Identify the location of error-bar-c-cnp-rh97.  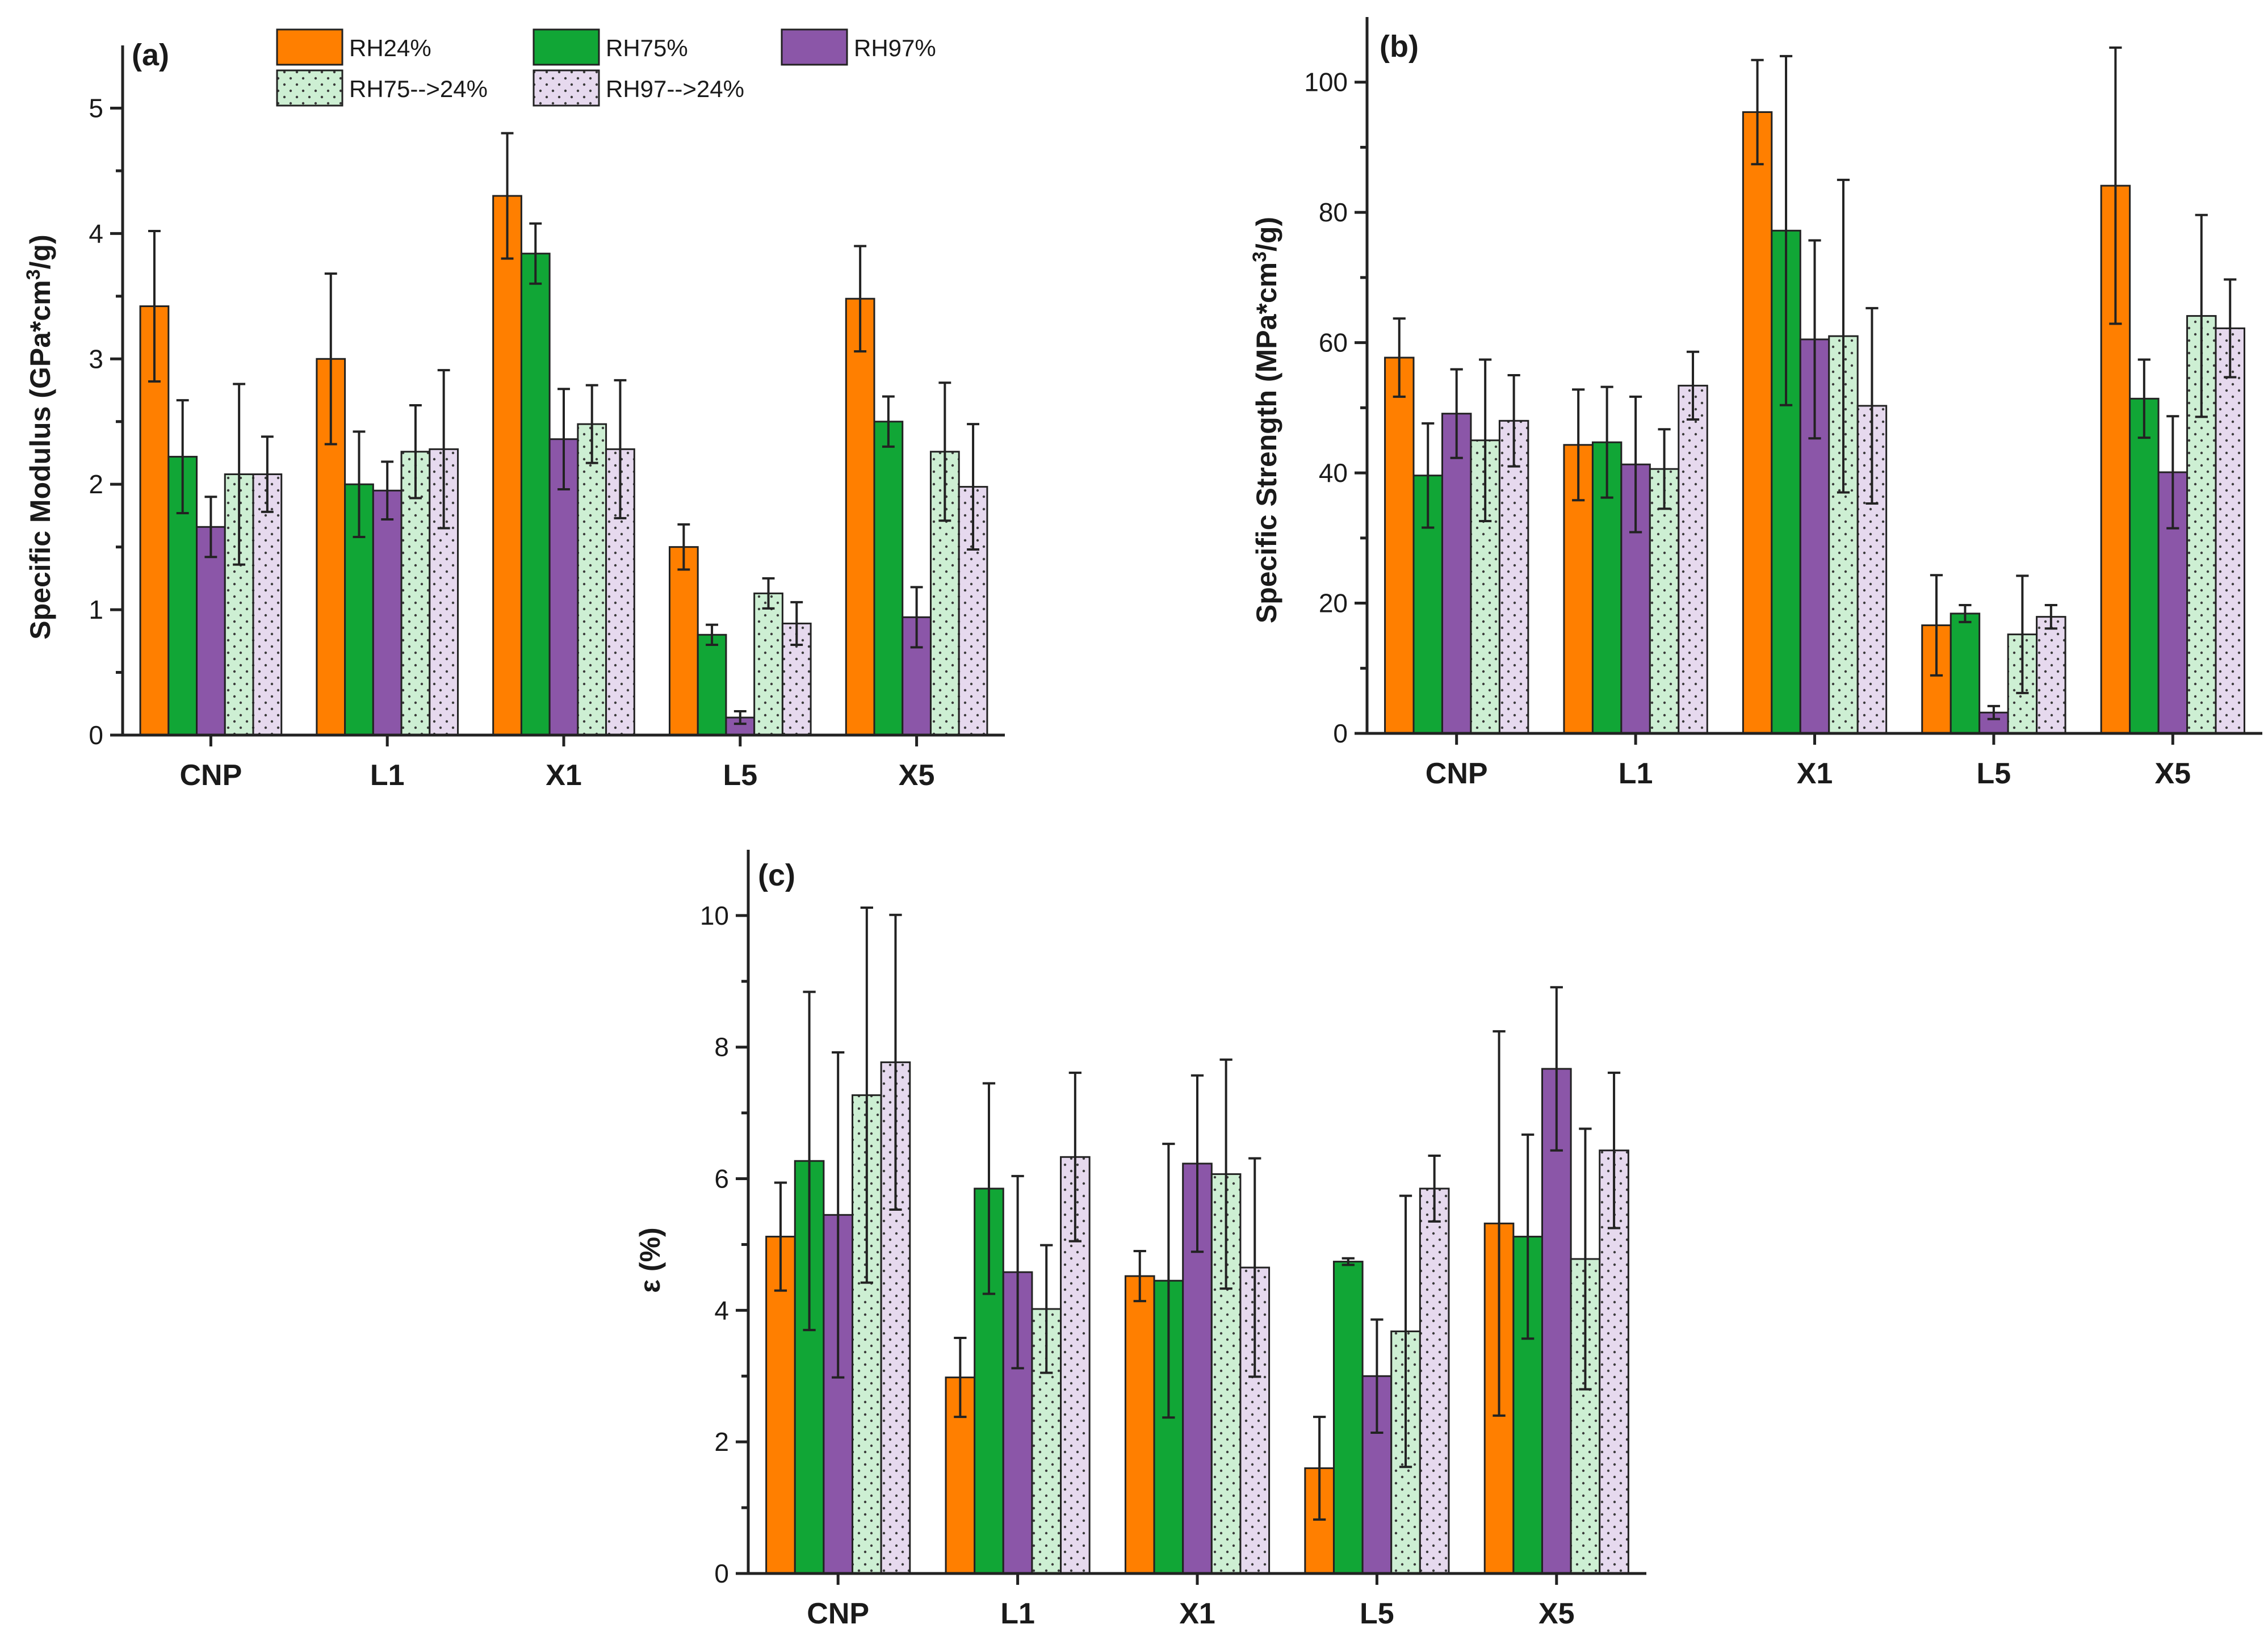
(838, 1215).